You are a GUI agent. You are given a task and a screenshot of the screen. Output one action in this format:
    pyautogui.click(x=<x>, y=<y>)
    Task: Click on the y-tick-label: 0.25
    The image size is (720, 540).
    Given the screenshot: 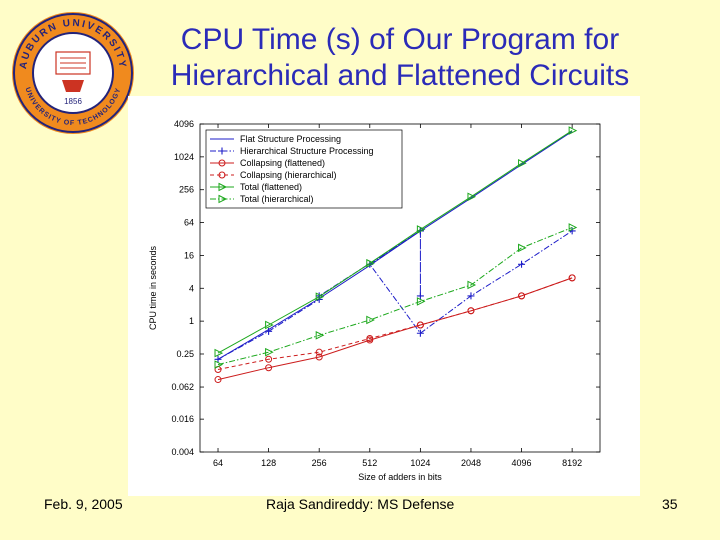 What is the action you would take?
    pyautogui.click(x=185, y=354)
    